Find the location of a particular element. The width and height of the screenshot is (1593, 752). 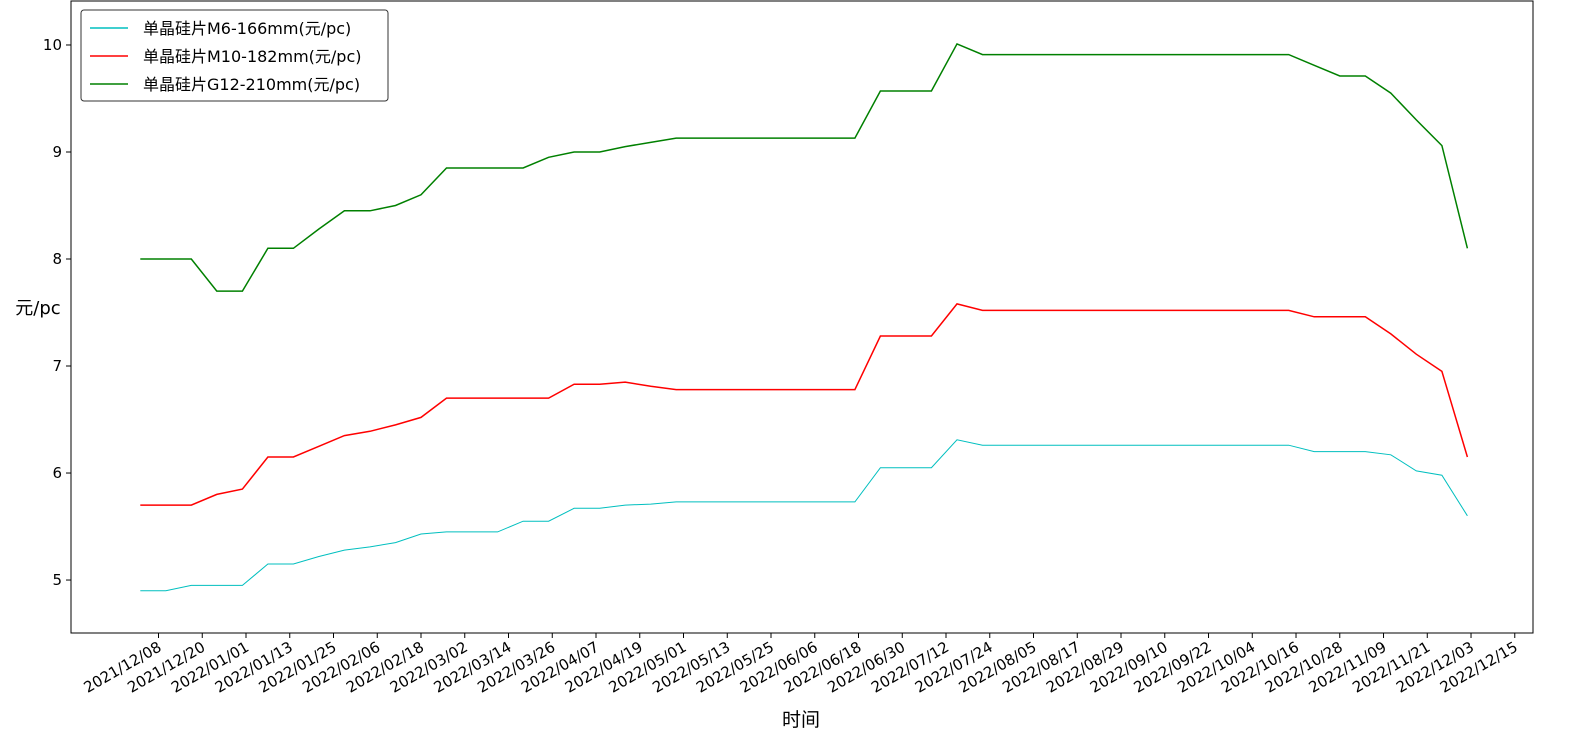

legend-label: 单晶硅片G12-210mm(元/pc) is located at coordinates (251, 84).